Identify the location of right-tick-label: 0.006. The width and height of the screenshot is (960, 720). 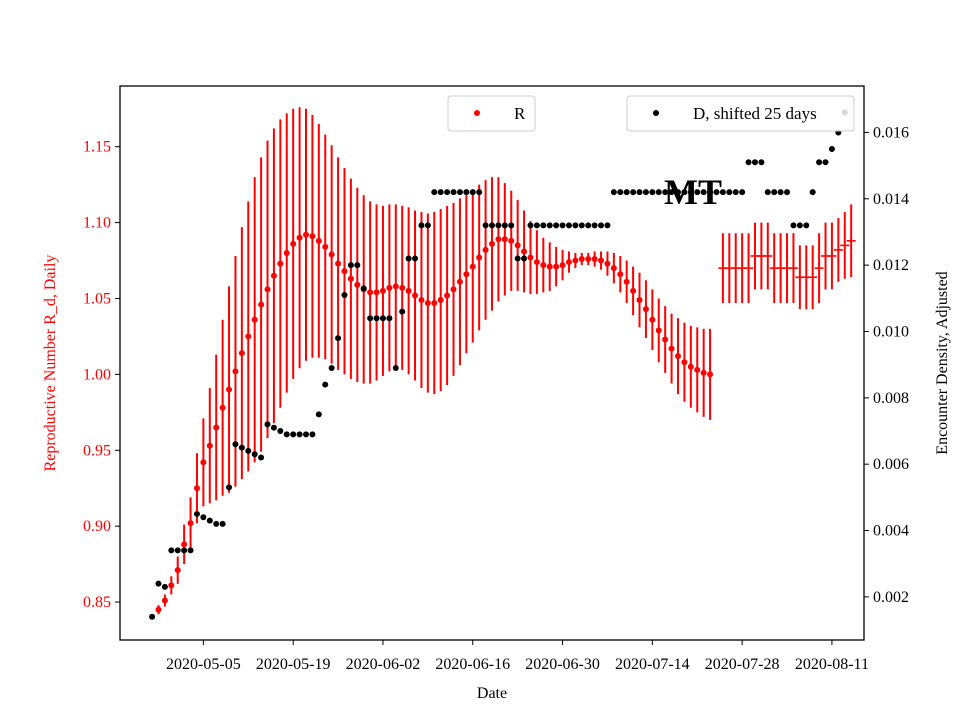
(891, 464).